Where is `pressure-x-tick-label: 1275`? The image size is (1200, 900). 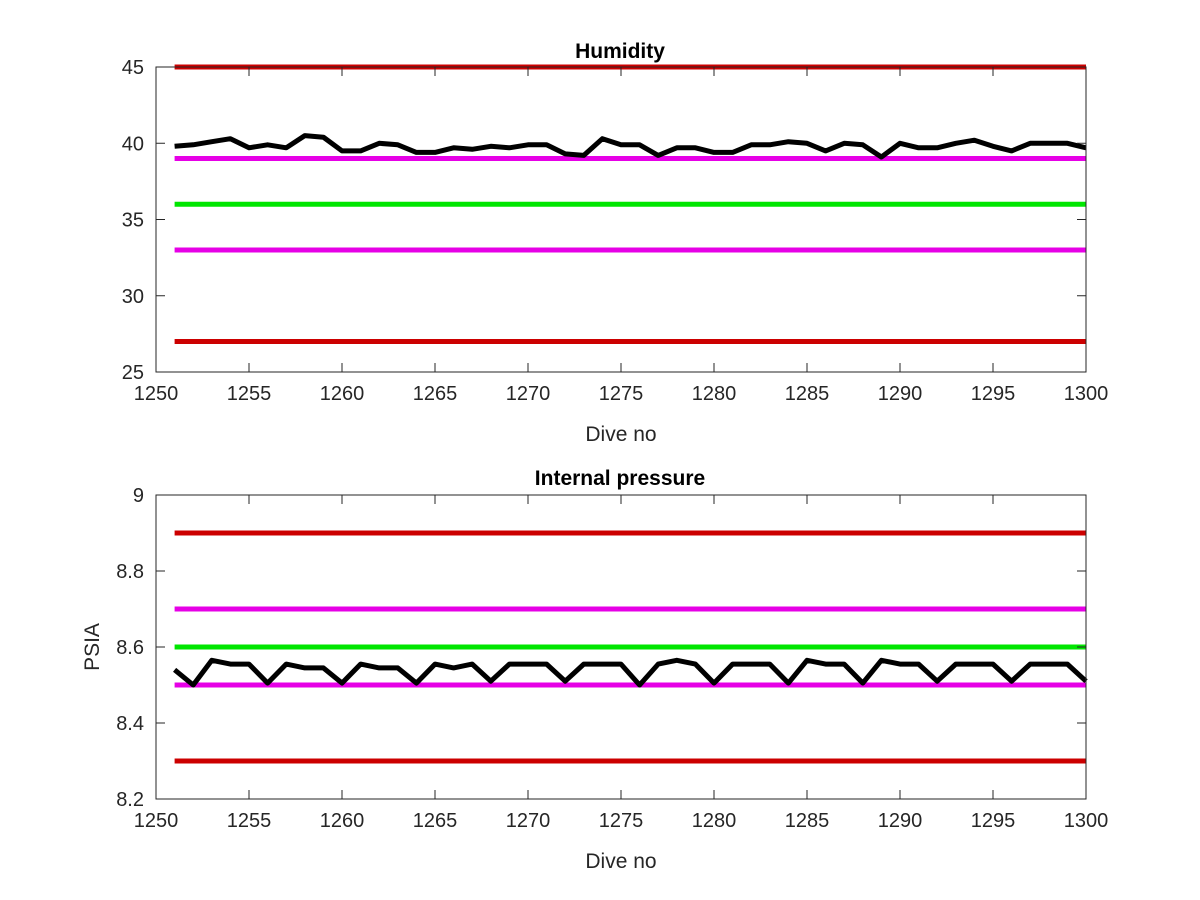 pressure-x-tick-label: 1275 is located at coordinates (621, 821).